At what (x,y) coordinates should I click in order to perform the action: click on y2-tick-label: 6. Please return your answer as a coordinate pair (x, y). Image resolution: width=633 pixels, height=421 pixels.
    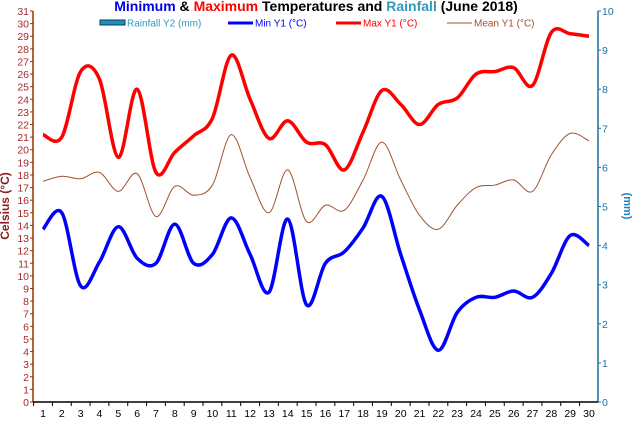
    Looking at the image, I should click on (605, 168).